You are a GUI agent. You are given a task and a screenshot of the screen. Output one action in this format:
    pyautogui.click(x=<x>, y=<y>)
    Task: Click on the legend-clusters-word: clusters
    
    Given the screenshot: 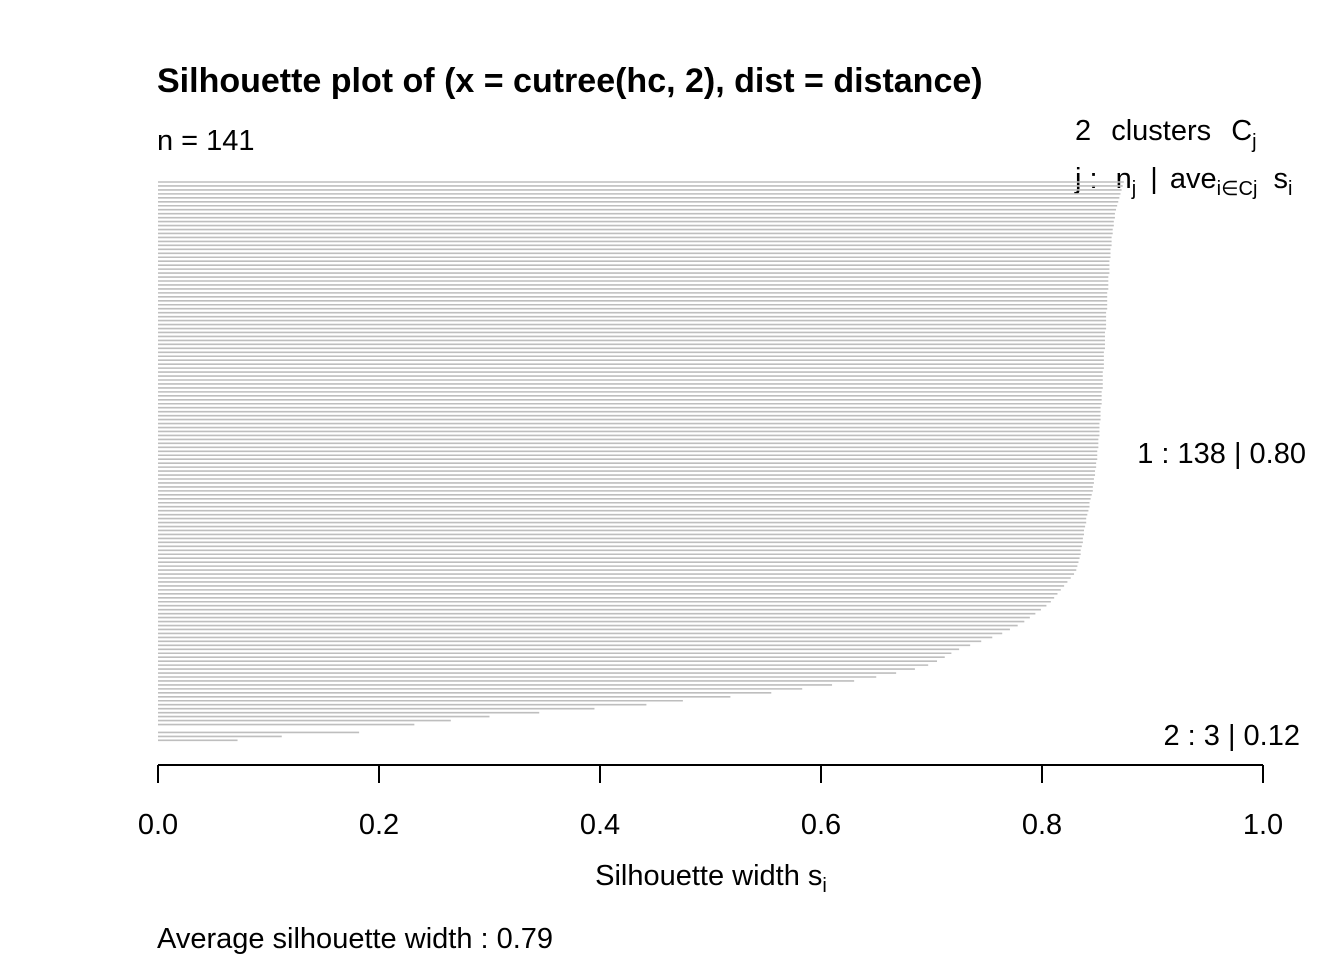 What is the action you would take?
    pyautogui.click(x=1161, y=131)
    